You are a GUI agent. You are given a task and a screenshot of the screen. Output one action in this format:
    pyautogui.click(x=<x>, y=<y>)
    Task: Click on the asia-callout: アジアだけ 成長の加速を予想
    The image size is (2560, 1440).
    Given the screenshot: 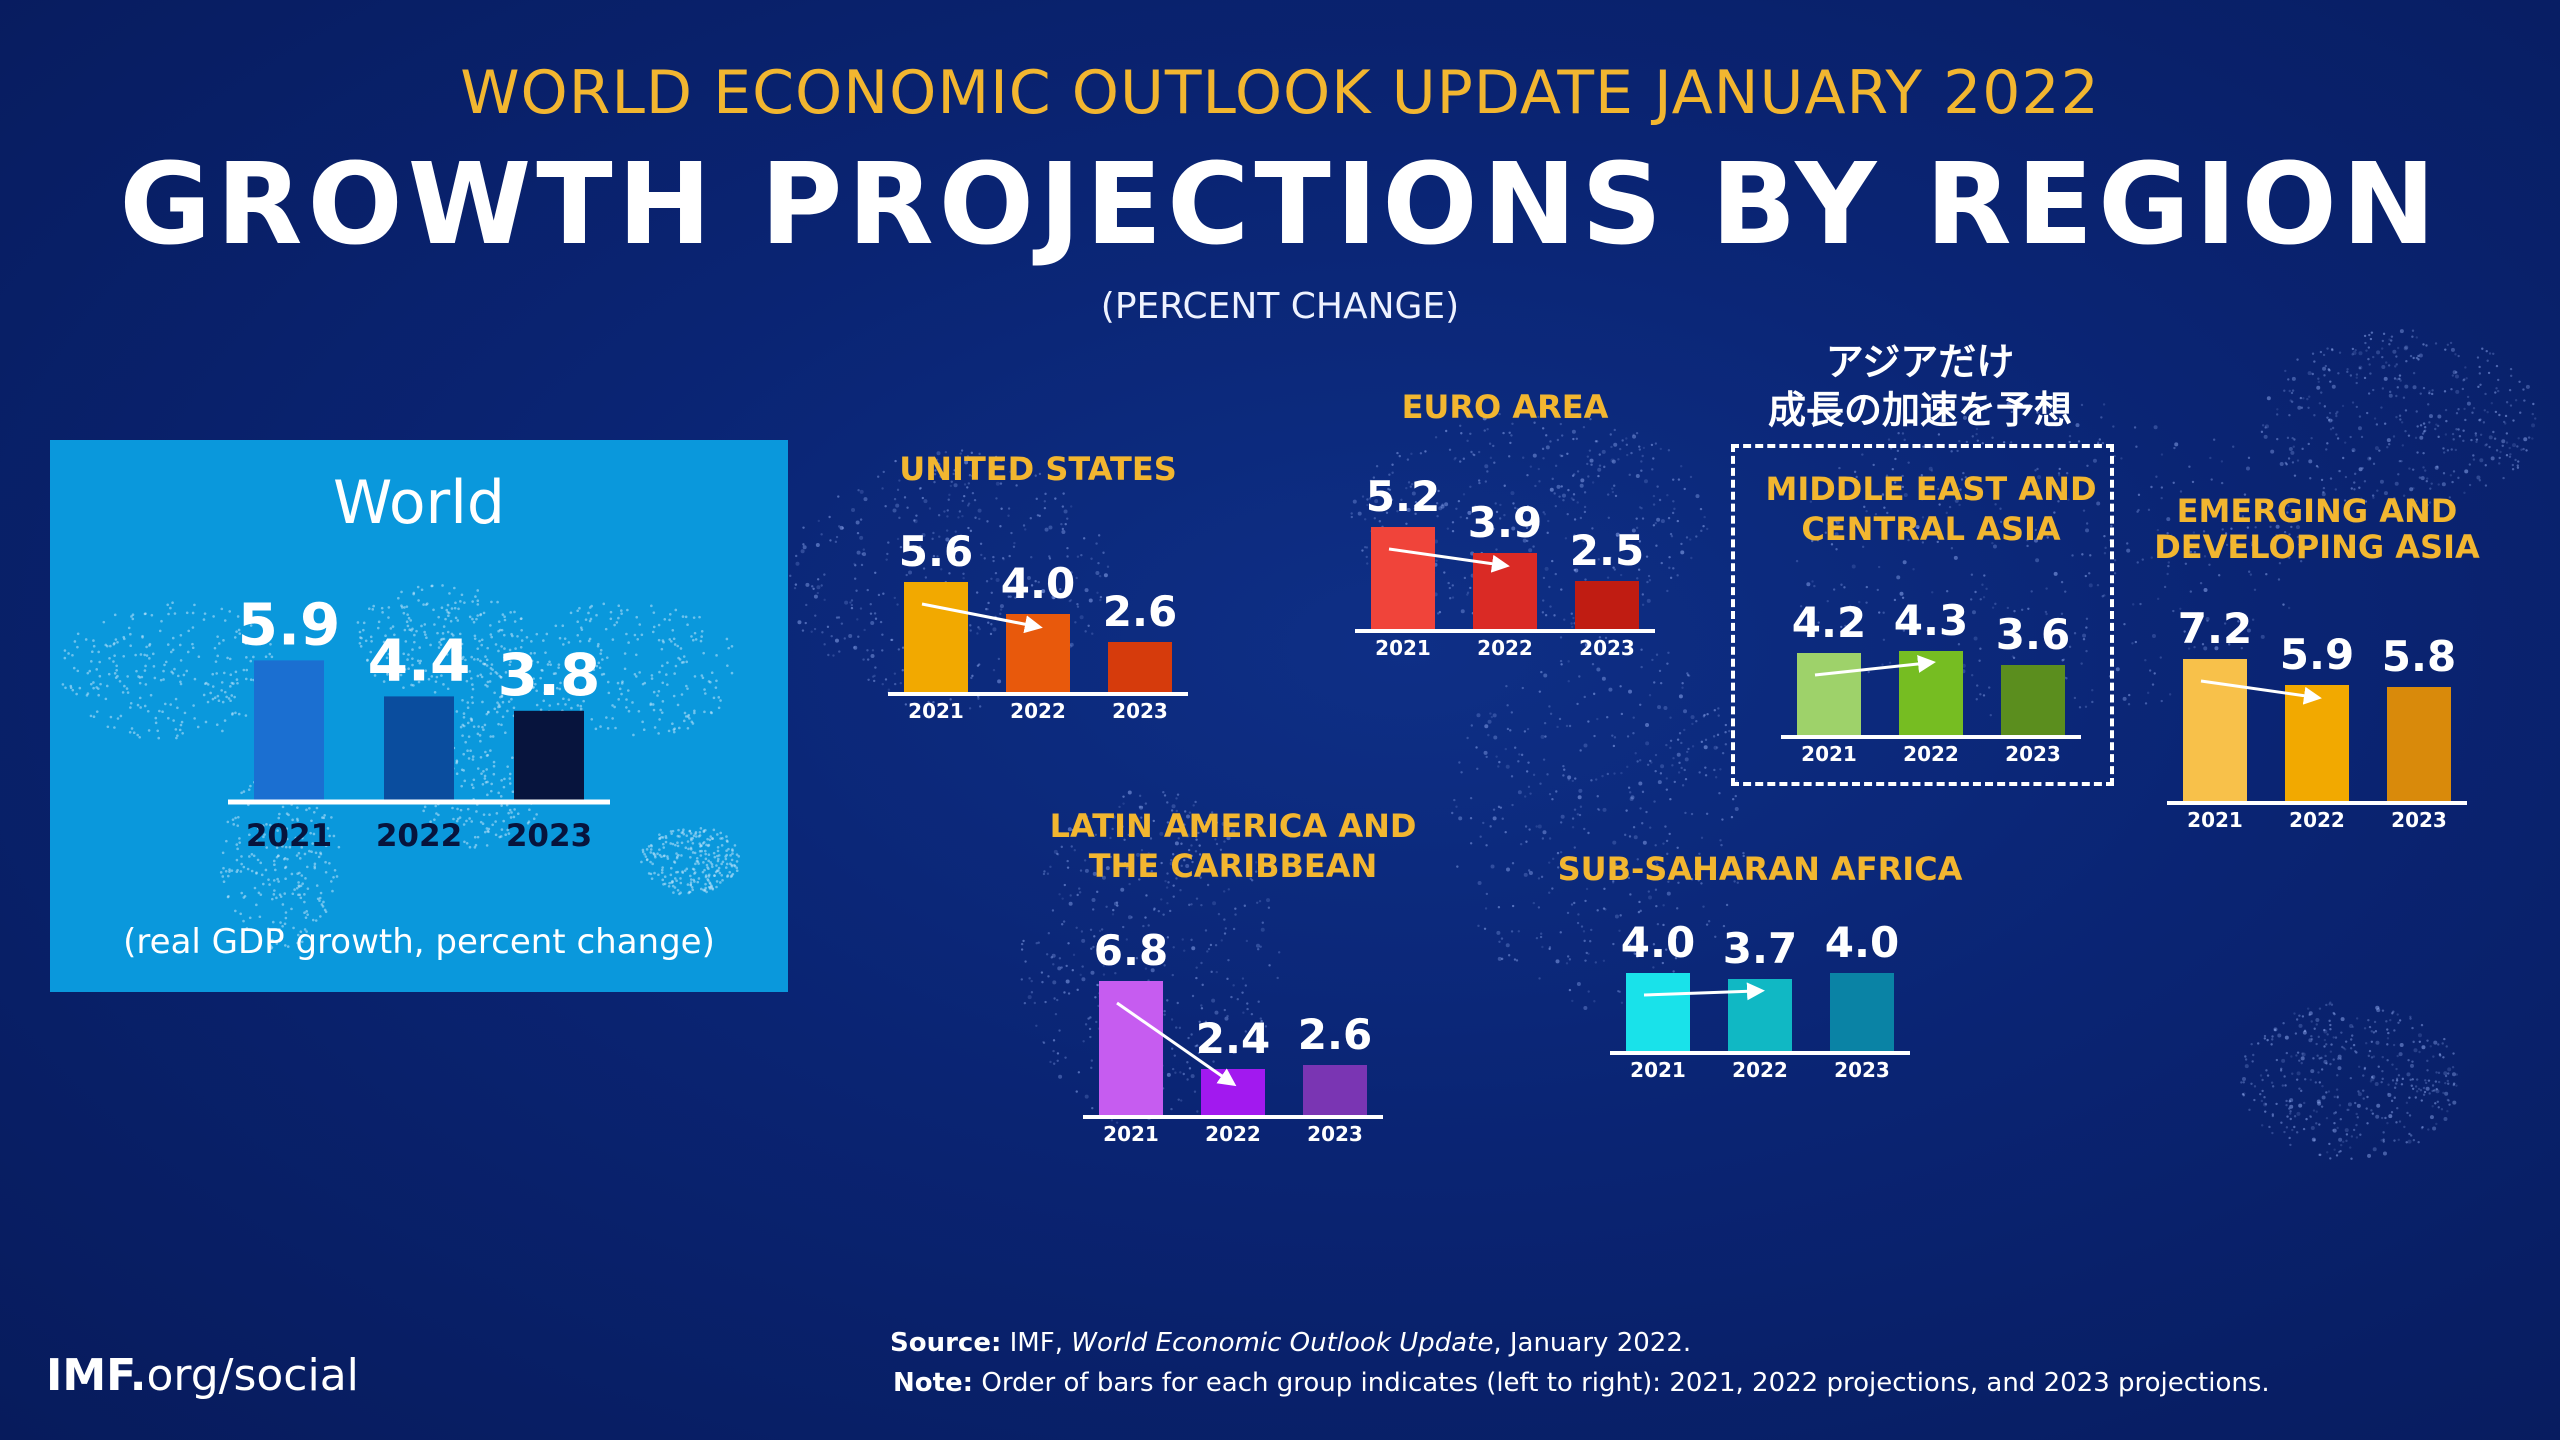 What is the action you would take?
    pyautogui.click(x=1920, y=386)
    